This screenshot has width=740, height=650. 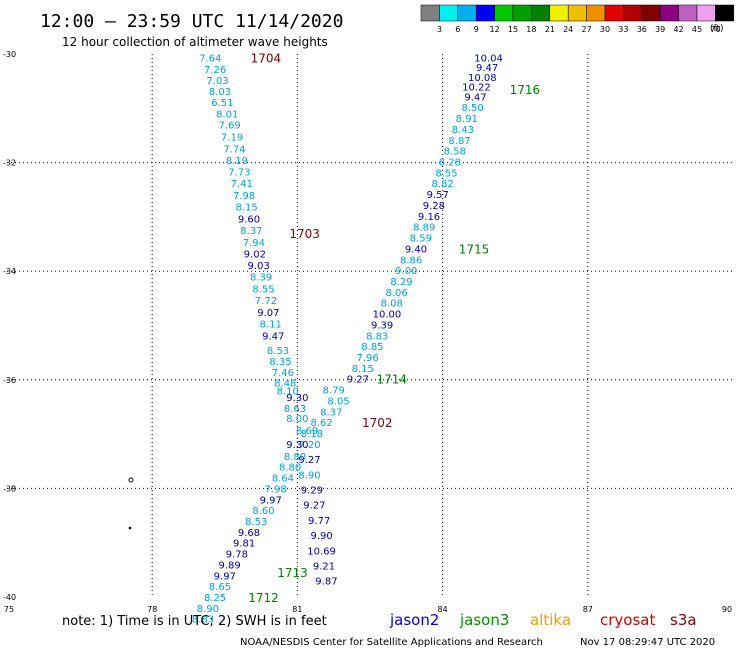 I want to click on wave-height-label: 8.65, so click(x=220, y=587).